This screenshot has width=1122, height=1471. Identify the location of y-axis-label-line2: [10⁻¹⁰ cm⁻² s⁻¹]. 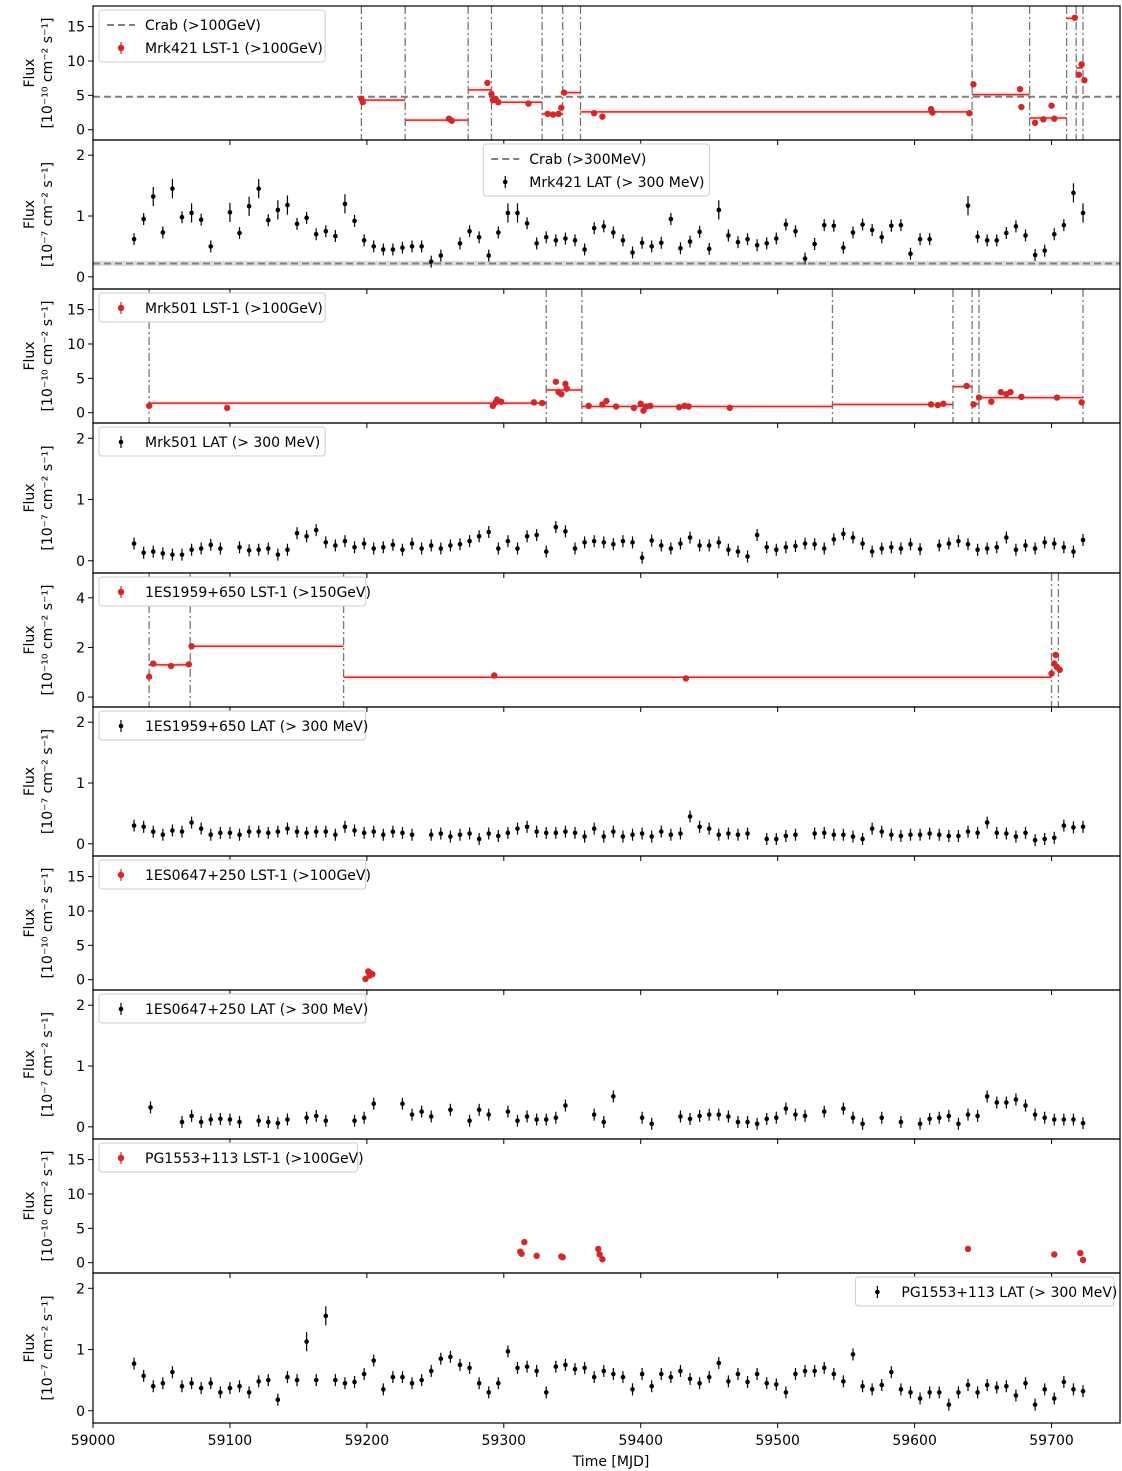
(48, 356).